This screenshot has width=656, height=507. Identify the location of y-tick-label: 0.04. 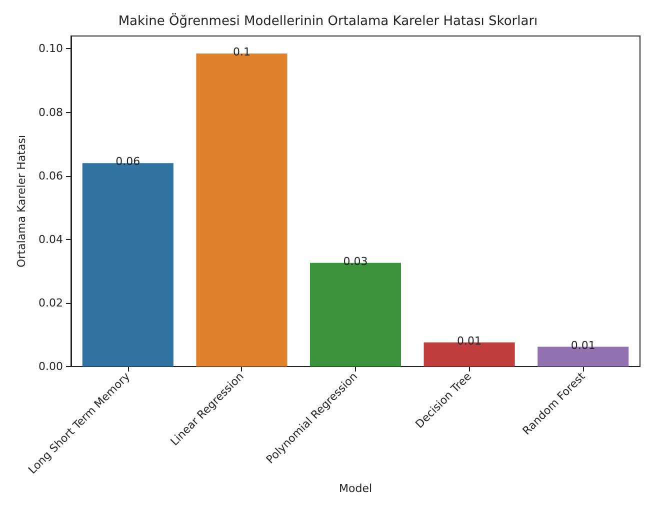
(50, 239).